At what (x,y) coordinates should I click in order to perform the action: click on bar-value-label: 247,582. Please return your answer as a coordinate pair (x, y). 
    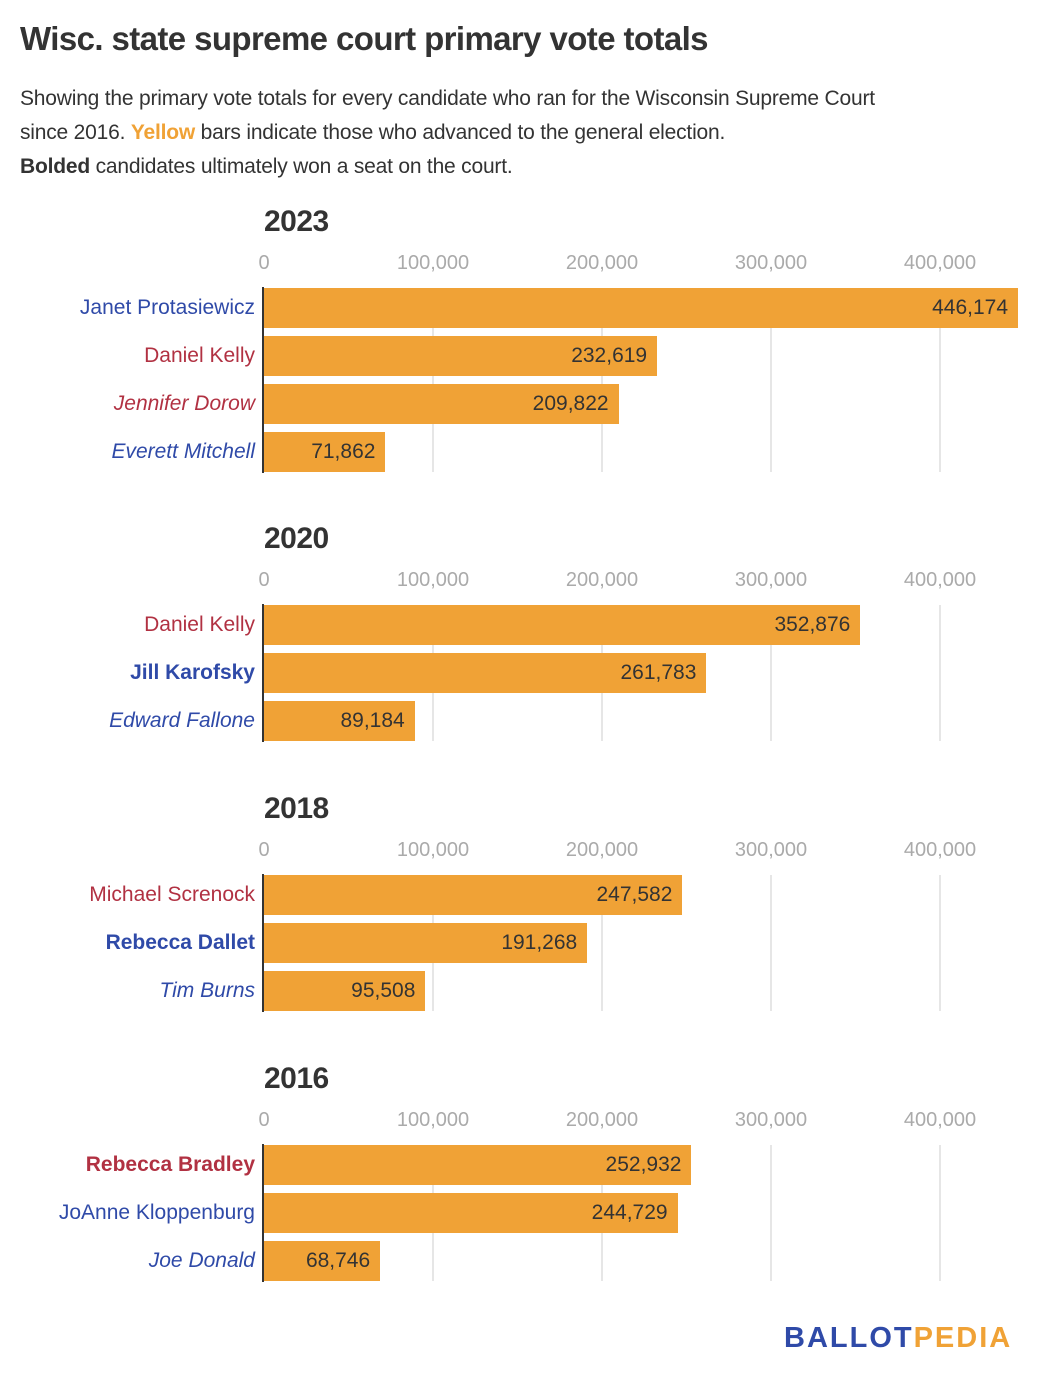
    Looking at the image, I should click on (634, 894).